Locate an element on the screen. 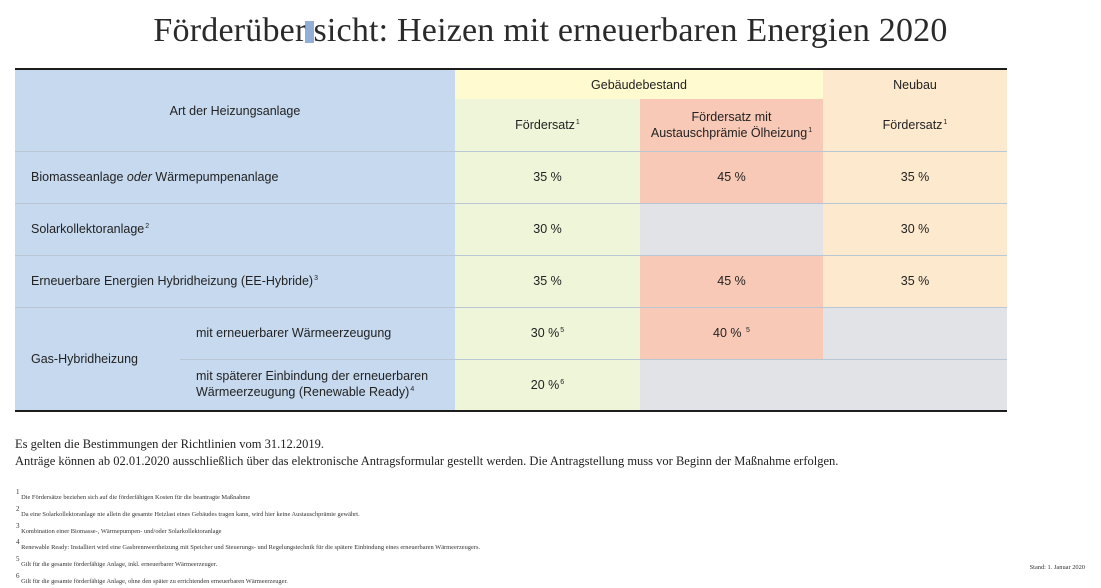 This screenshot has height=588, width=1101. row-biomass-new: 35 % is located at coordinates (915, 177).